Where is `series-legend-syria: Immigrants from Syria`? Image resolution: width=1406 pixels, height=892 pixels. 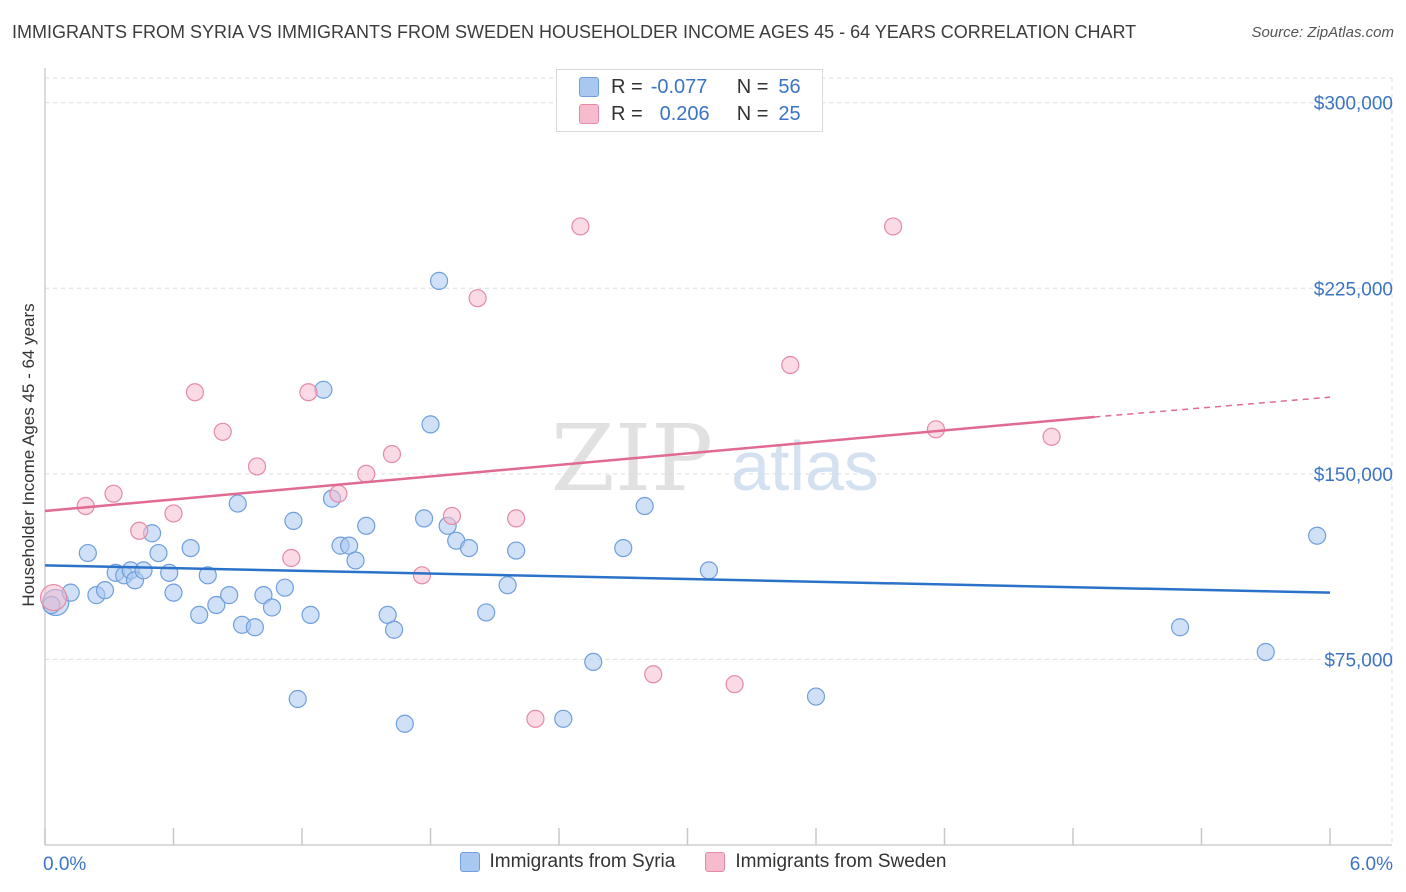 series-legend-syria: Immigrants from Syria is located at coordinates (567, 862).